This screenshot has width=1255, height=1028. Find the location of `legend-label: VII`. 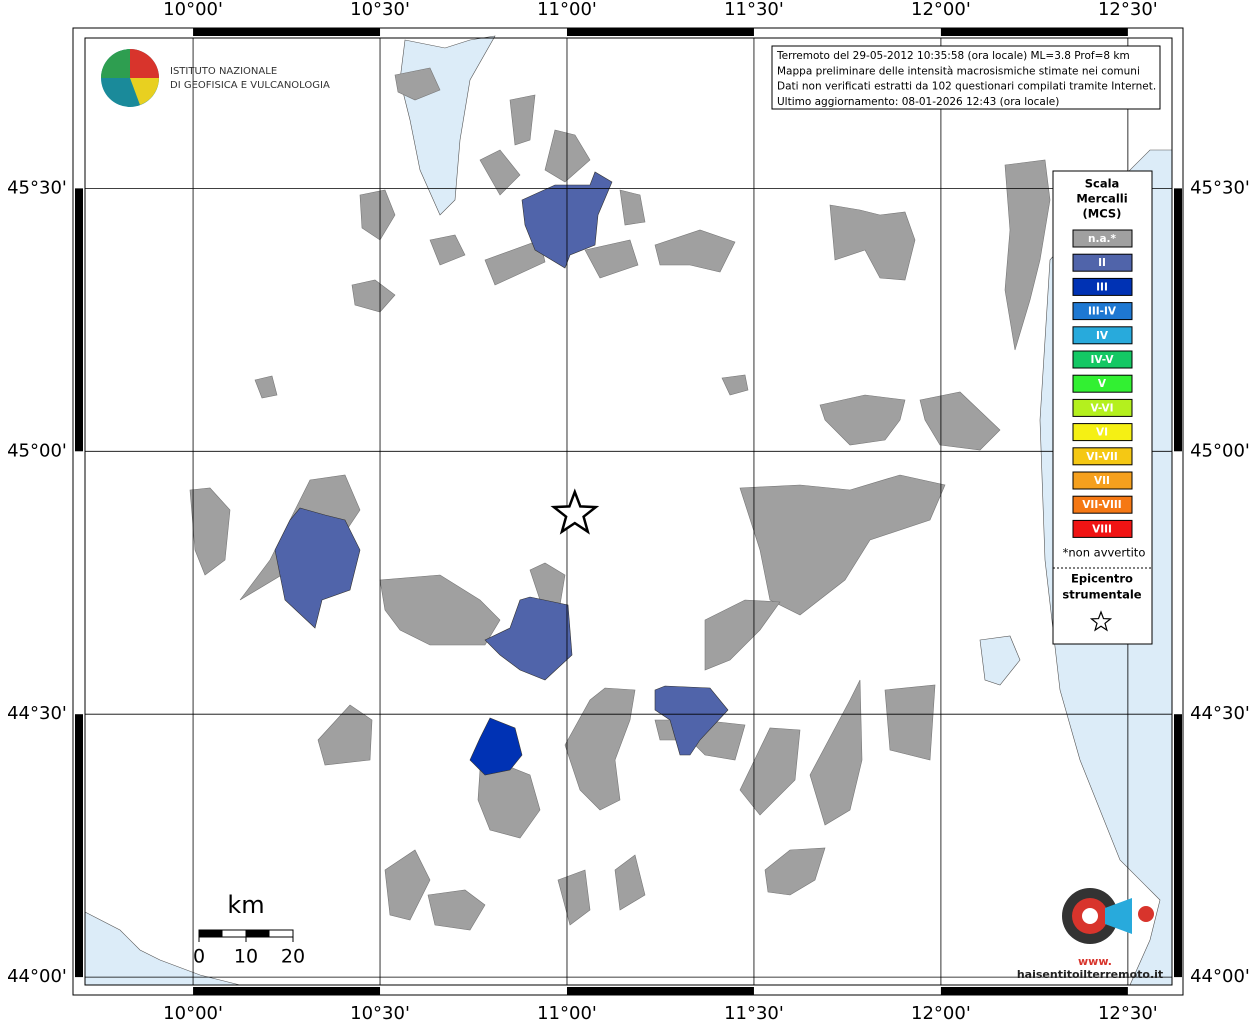

legend-label: VII is located at coordinates (1102, 481).